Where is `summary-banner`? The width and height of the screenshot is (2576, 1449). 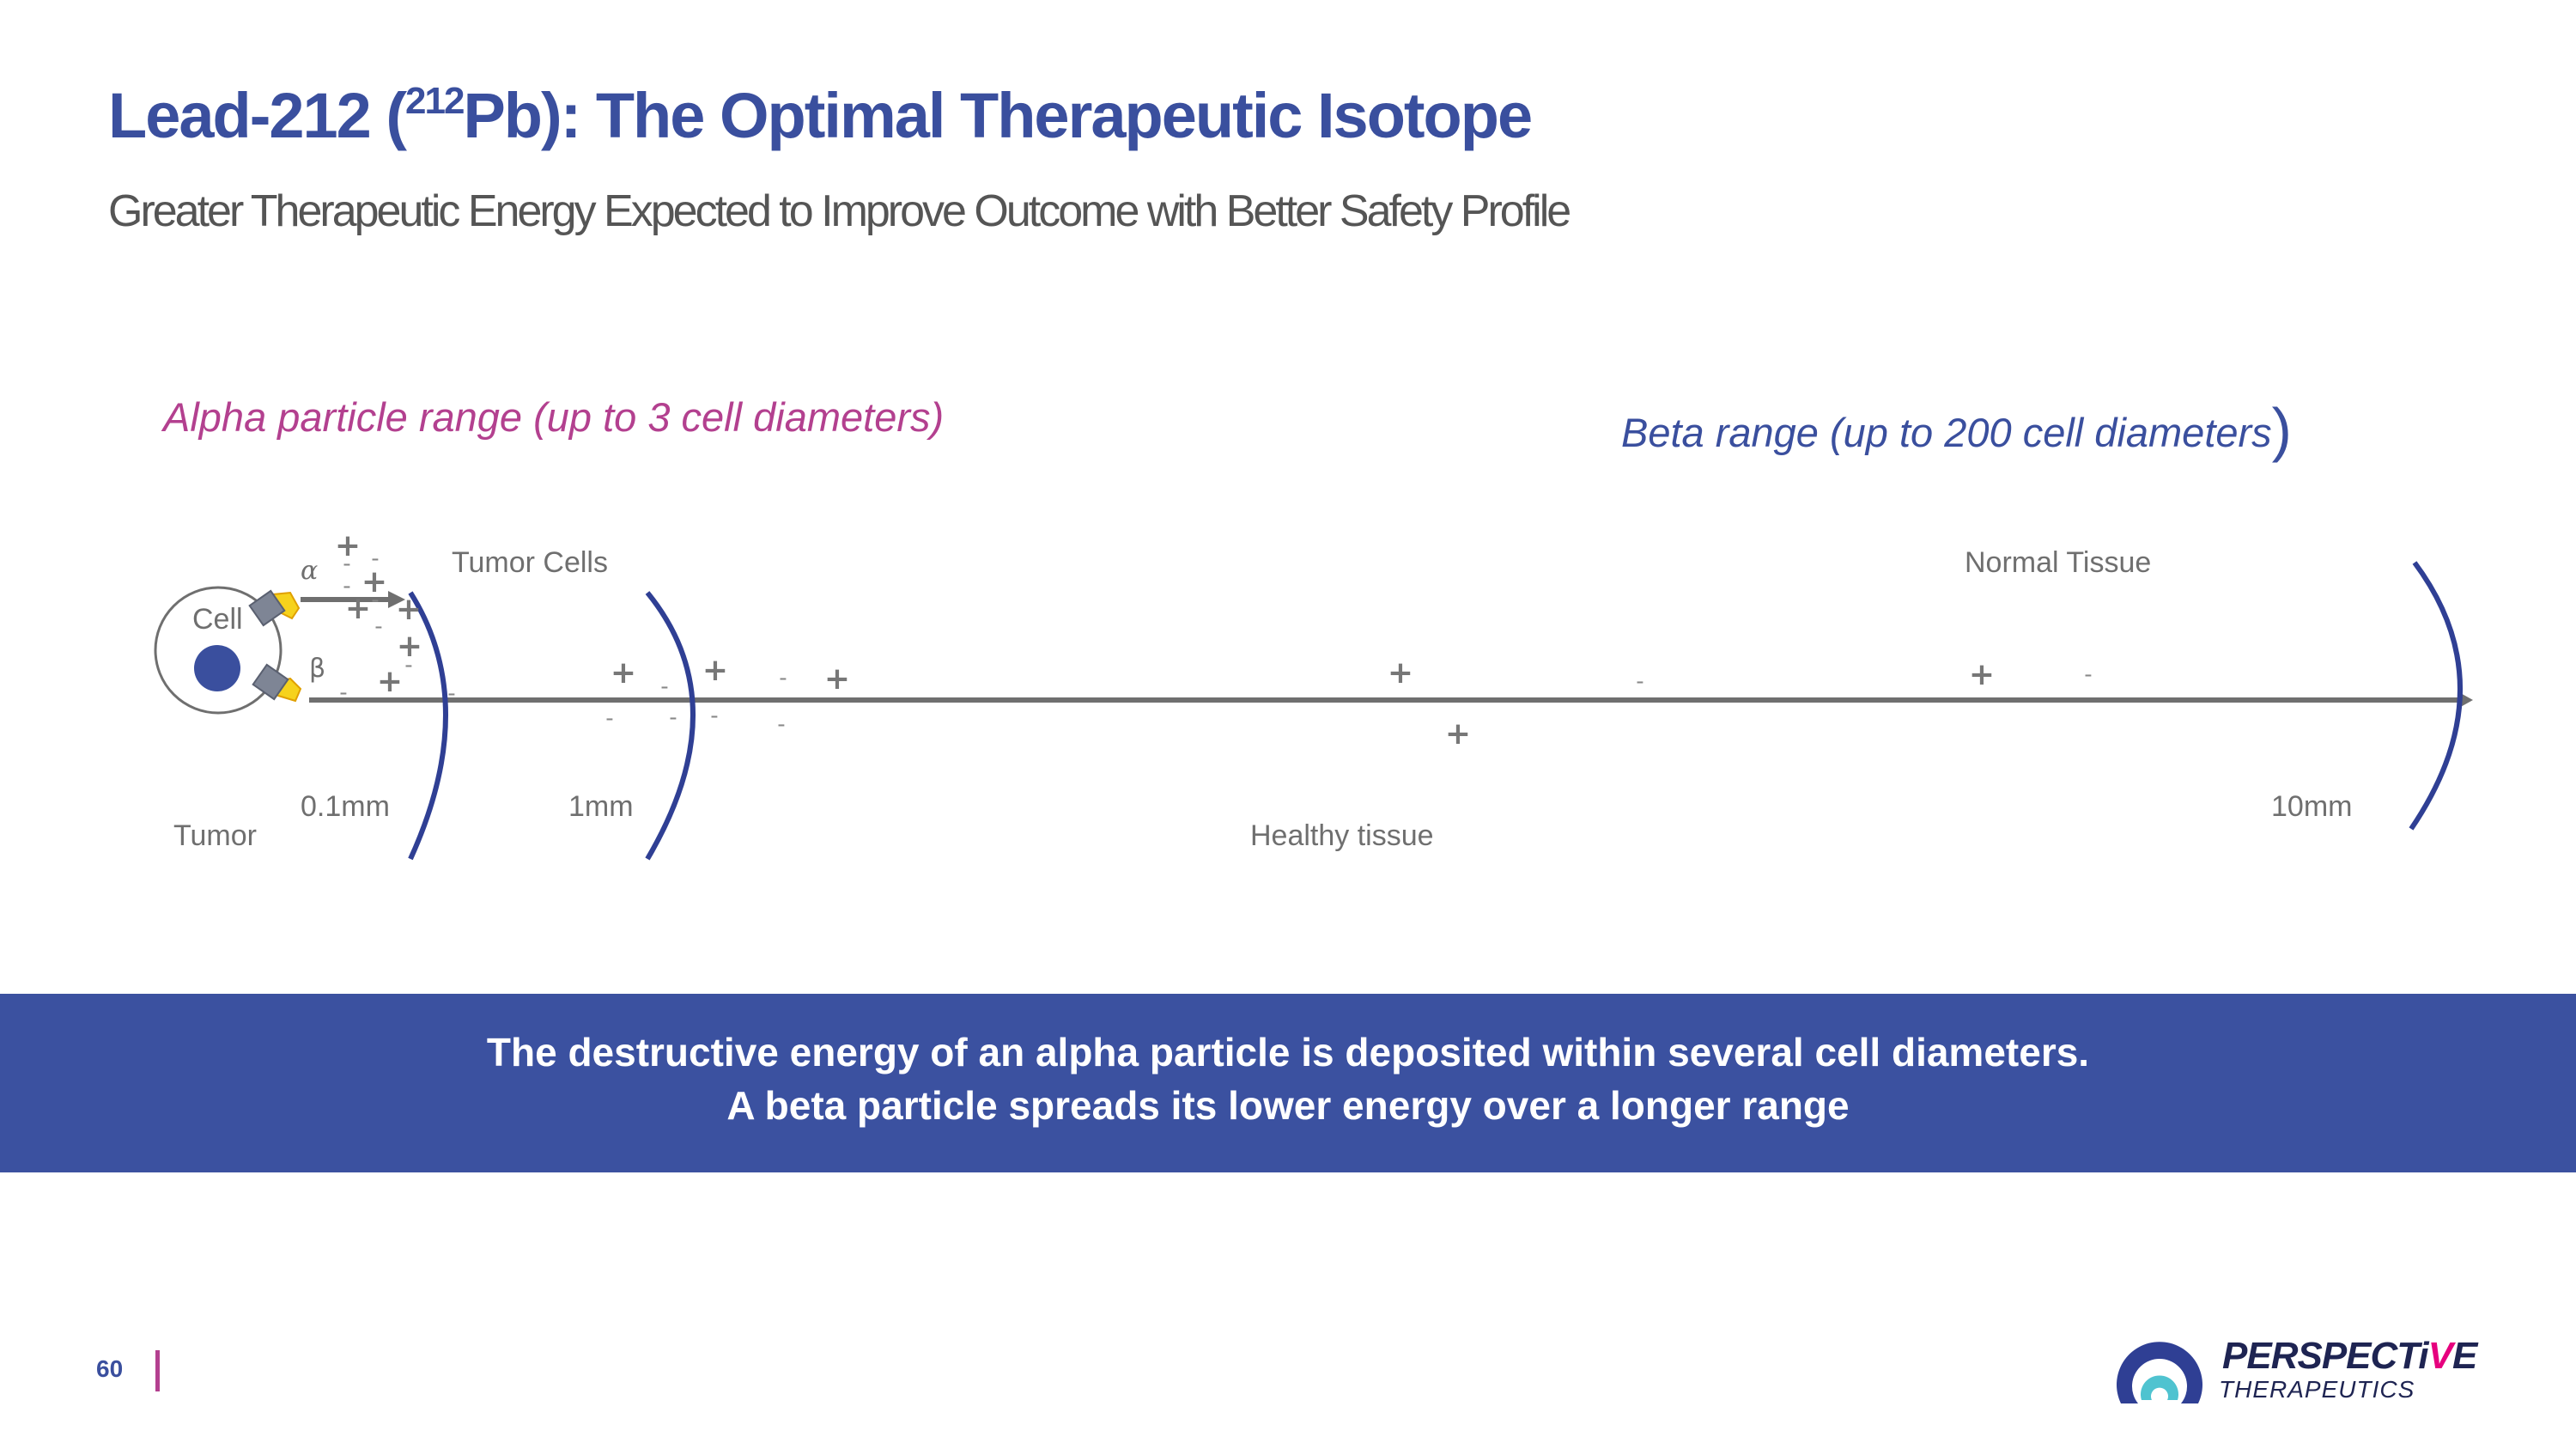
summary-banner is located at coordinates (1288, 1083).